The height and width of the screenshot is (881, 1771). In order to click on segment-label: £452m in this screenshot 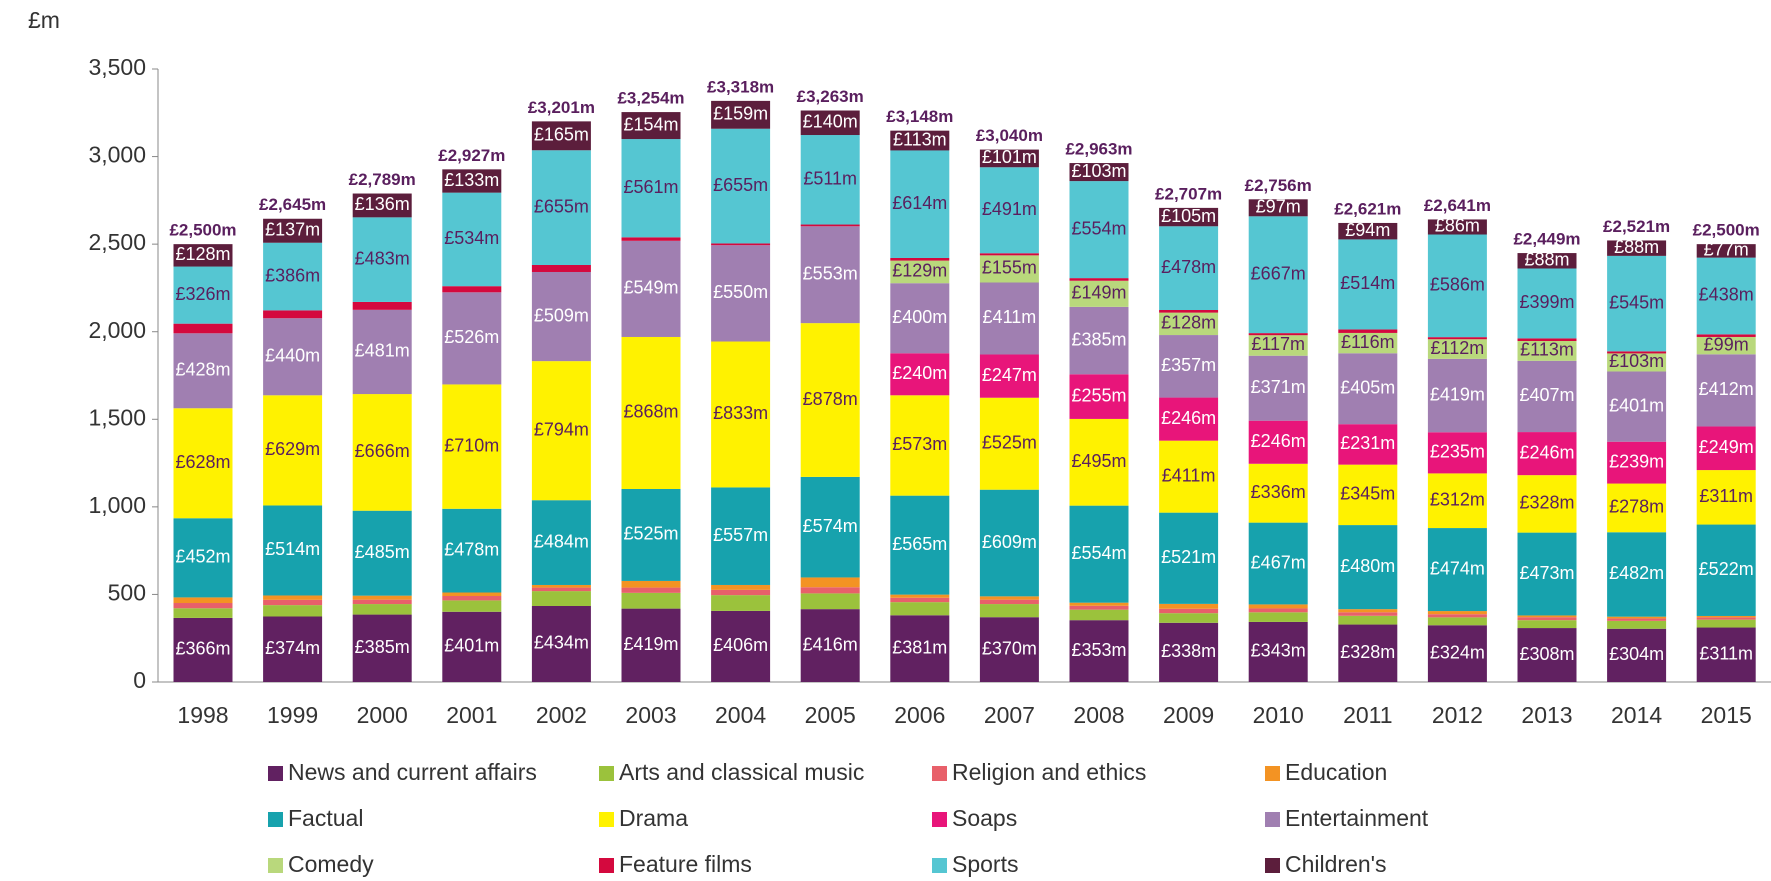, I will do `click(202, 557)`.